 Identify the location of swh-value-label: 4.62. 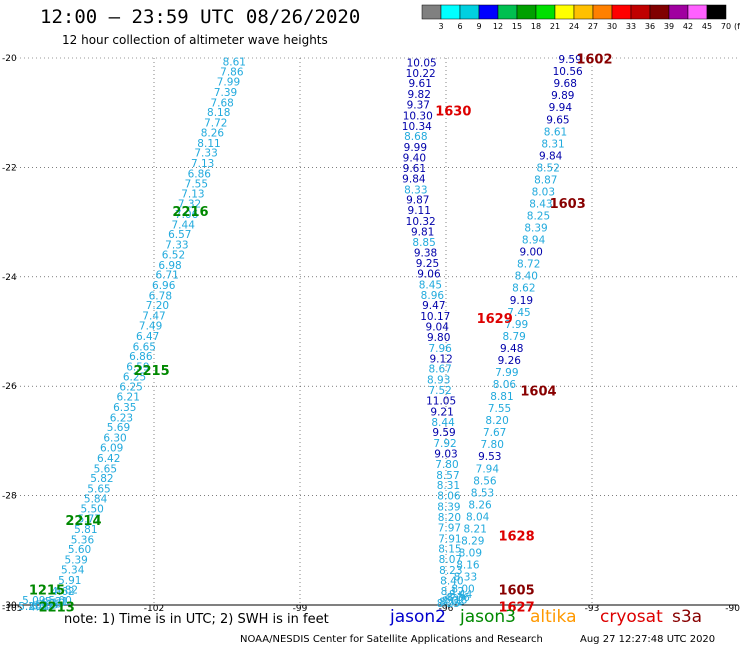
(62, 592).